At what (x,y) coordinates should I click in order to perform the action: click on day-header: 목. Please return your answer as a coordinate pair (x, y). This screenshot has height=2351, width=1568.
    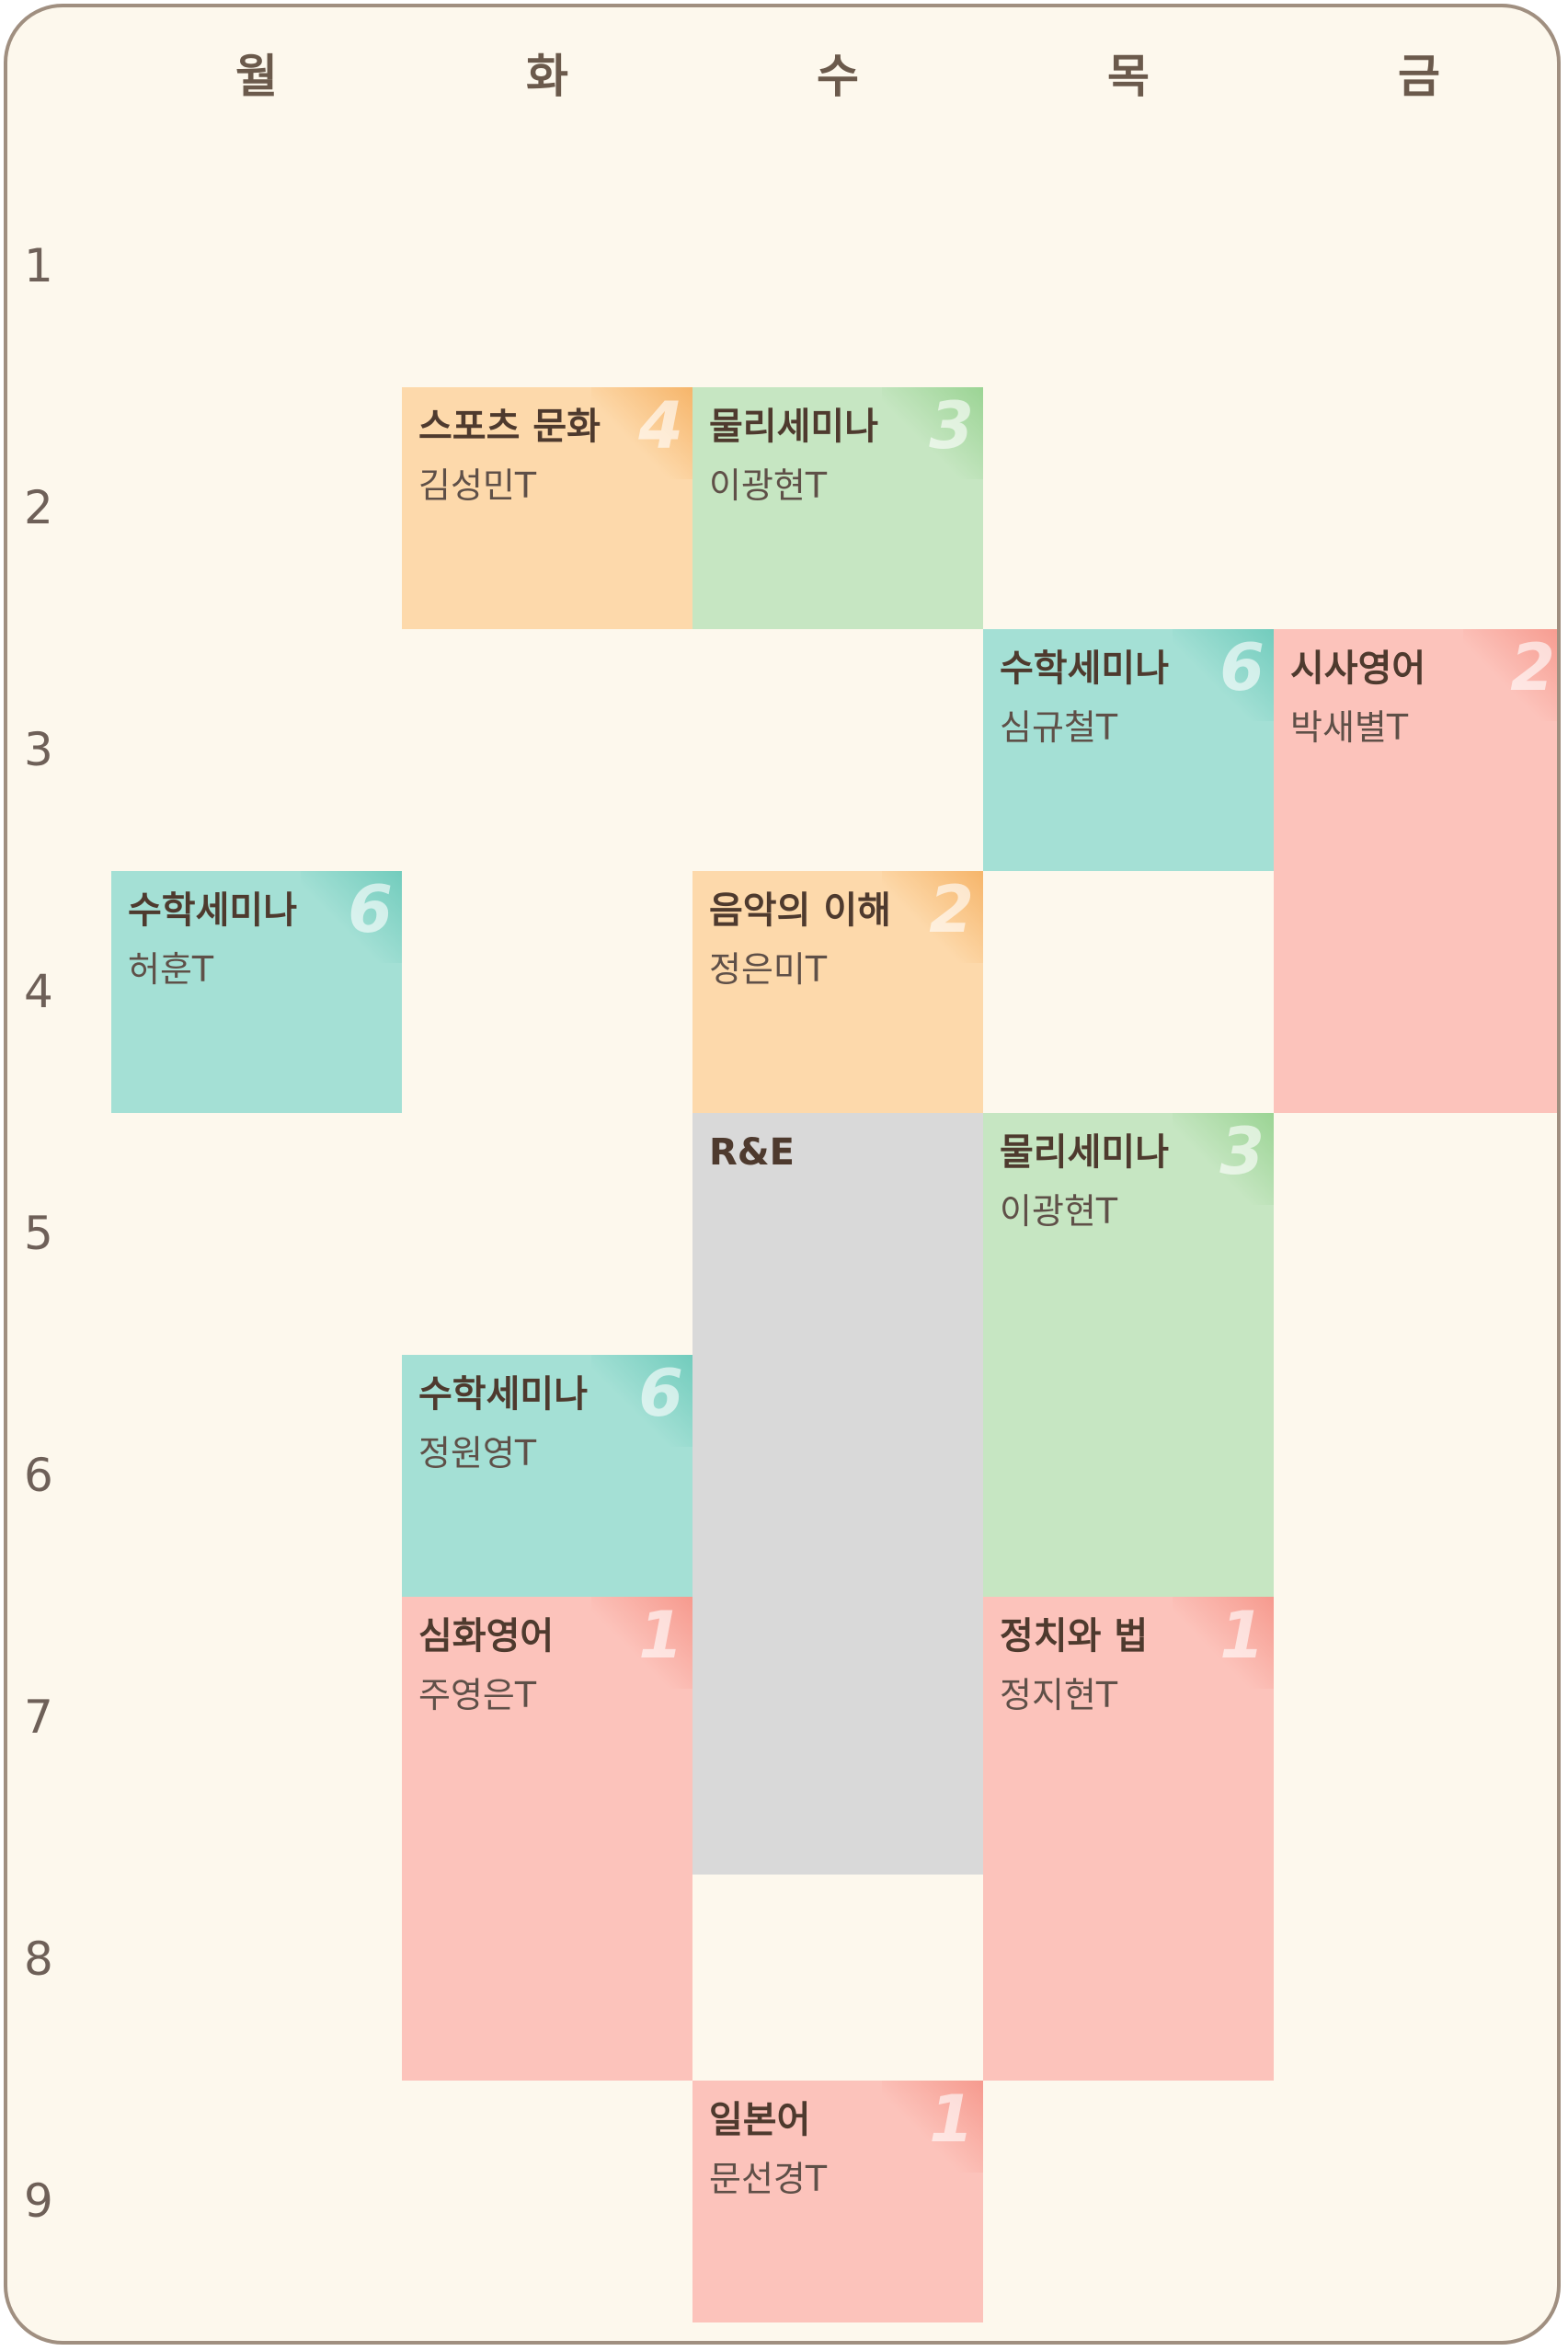
    Looking at the image, I should click on (1128, 76).